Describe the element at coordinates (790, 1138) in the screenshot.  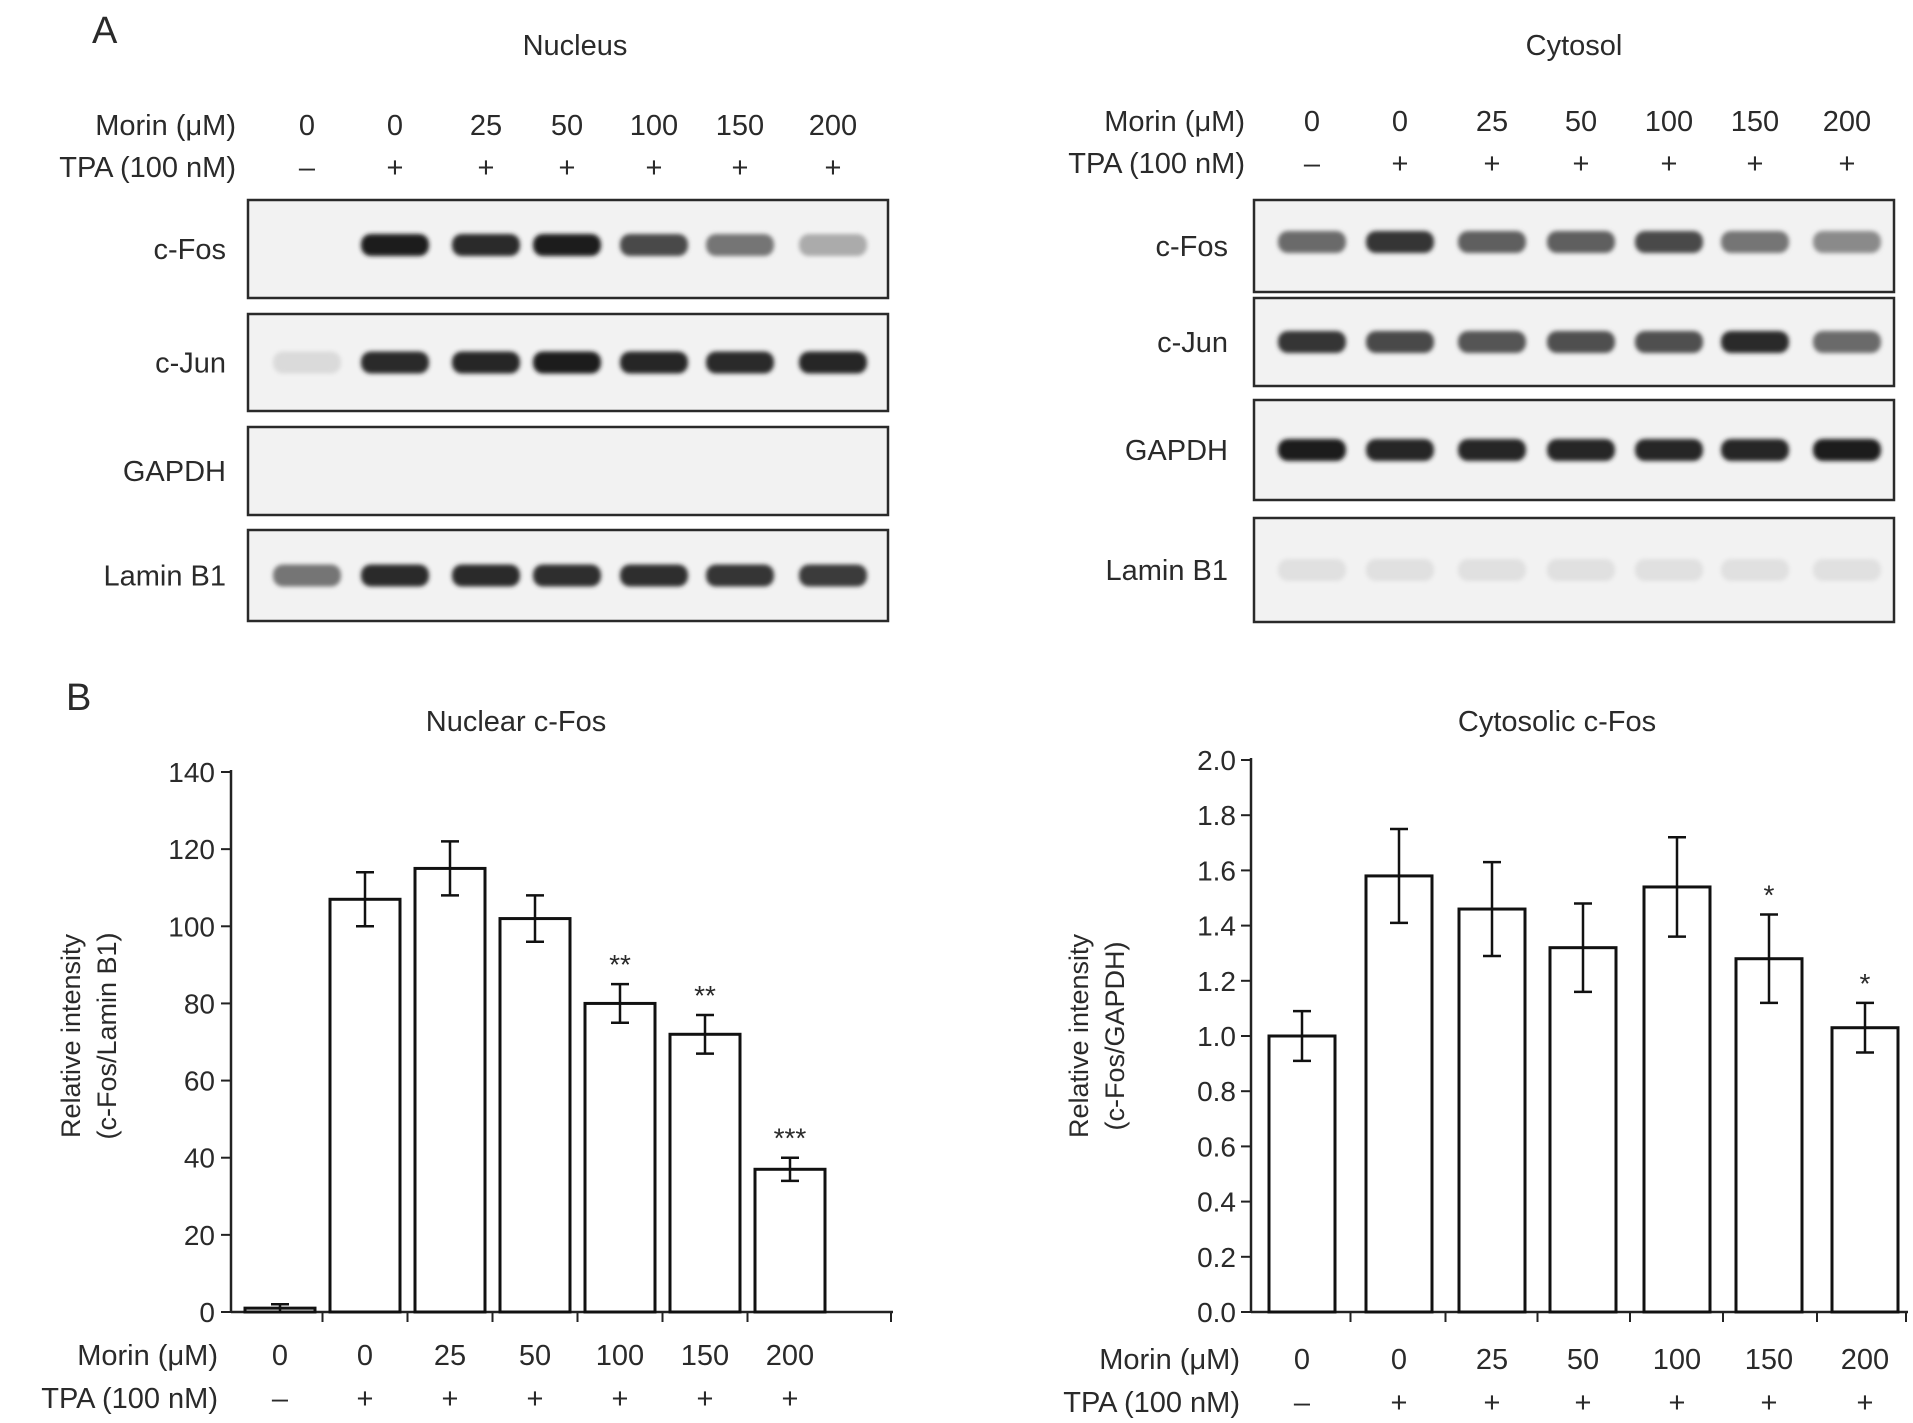
I see `nuclear-significance-mark: ***` at that location.